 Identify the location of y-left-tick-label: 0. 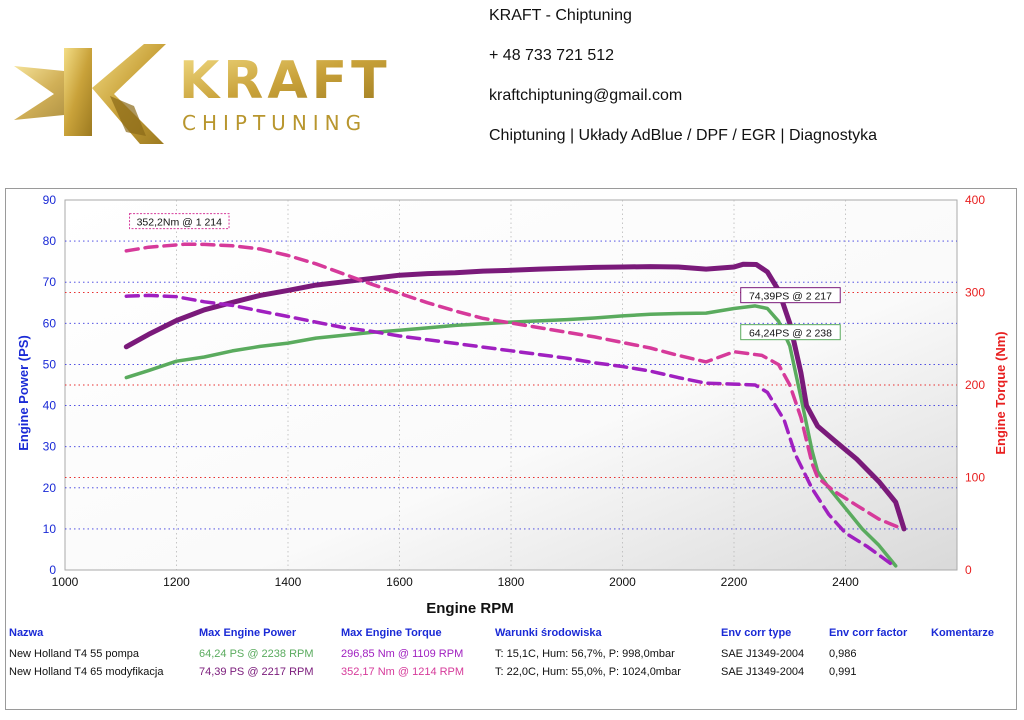
(52, 570).